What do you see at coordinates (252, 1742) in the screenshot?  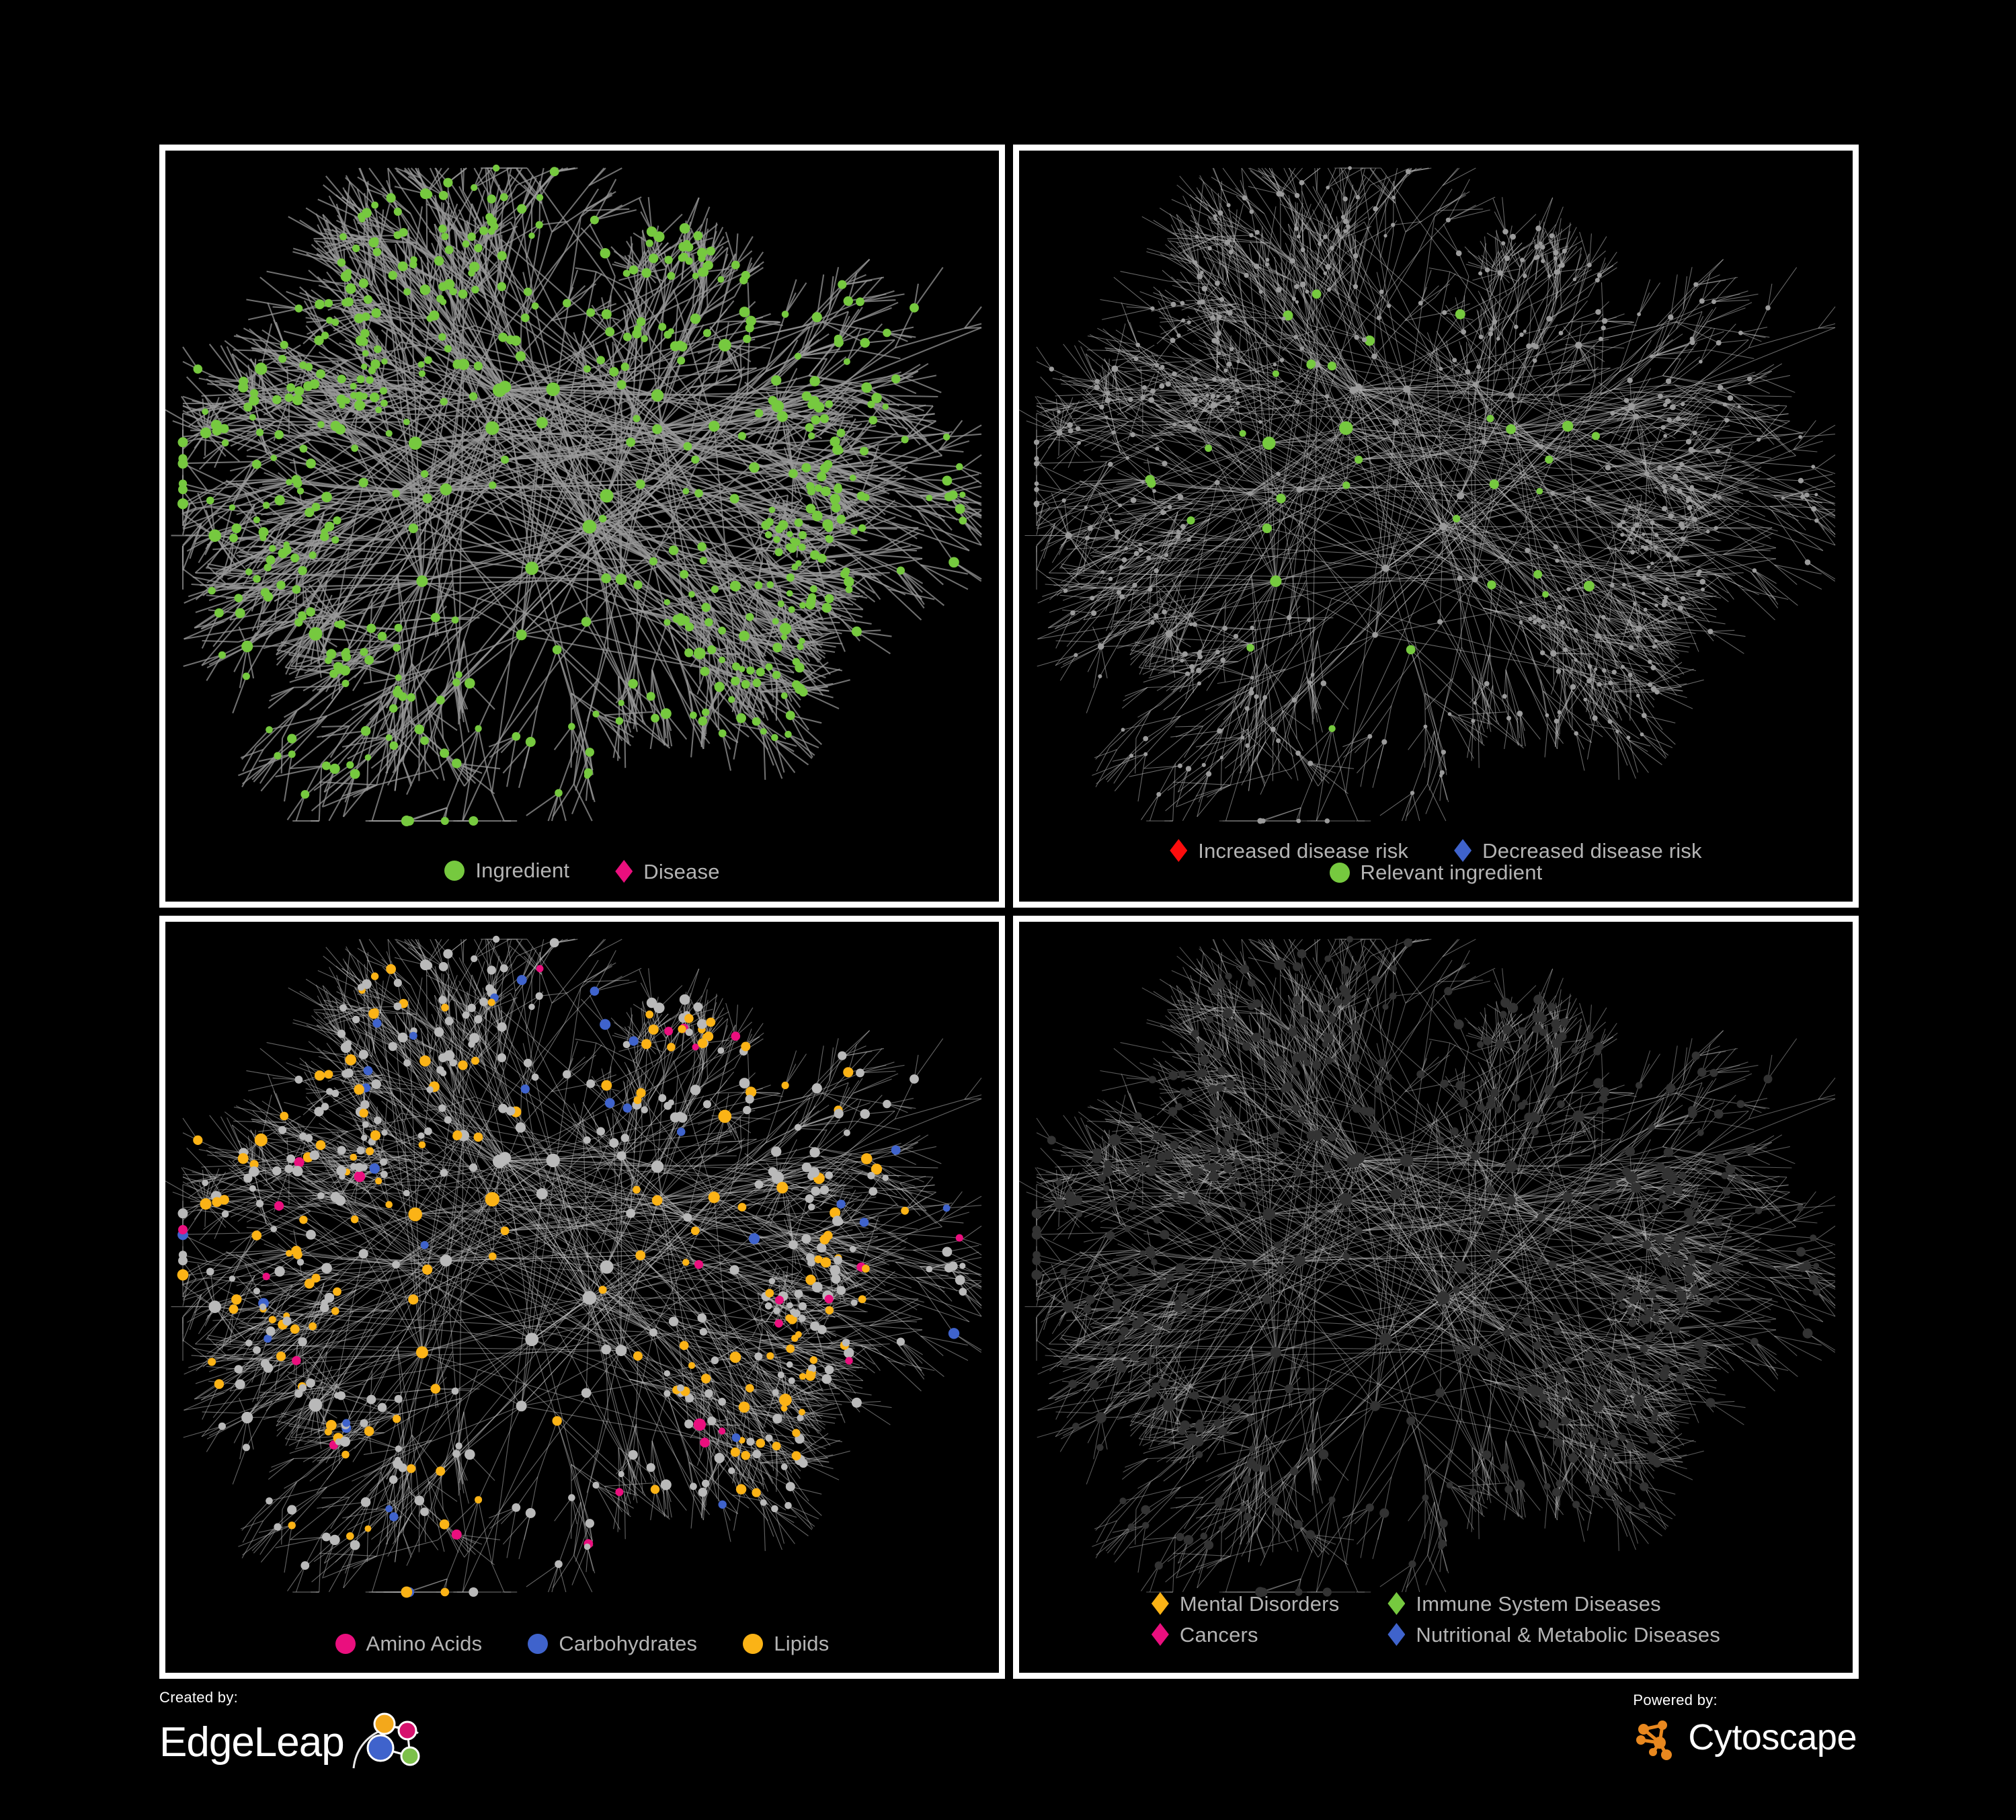 I see `edgeleap-wordmark: EdgeLeap` at bounding box center [252, 1742].